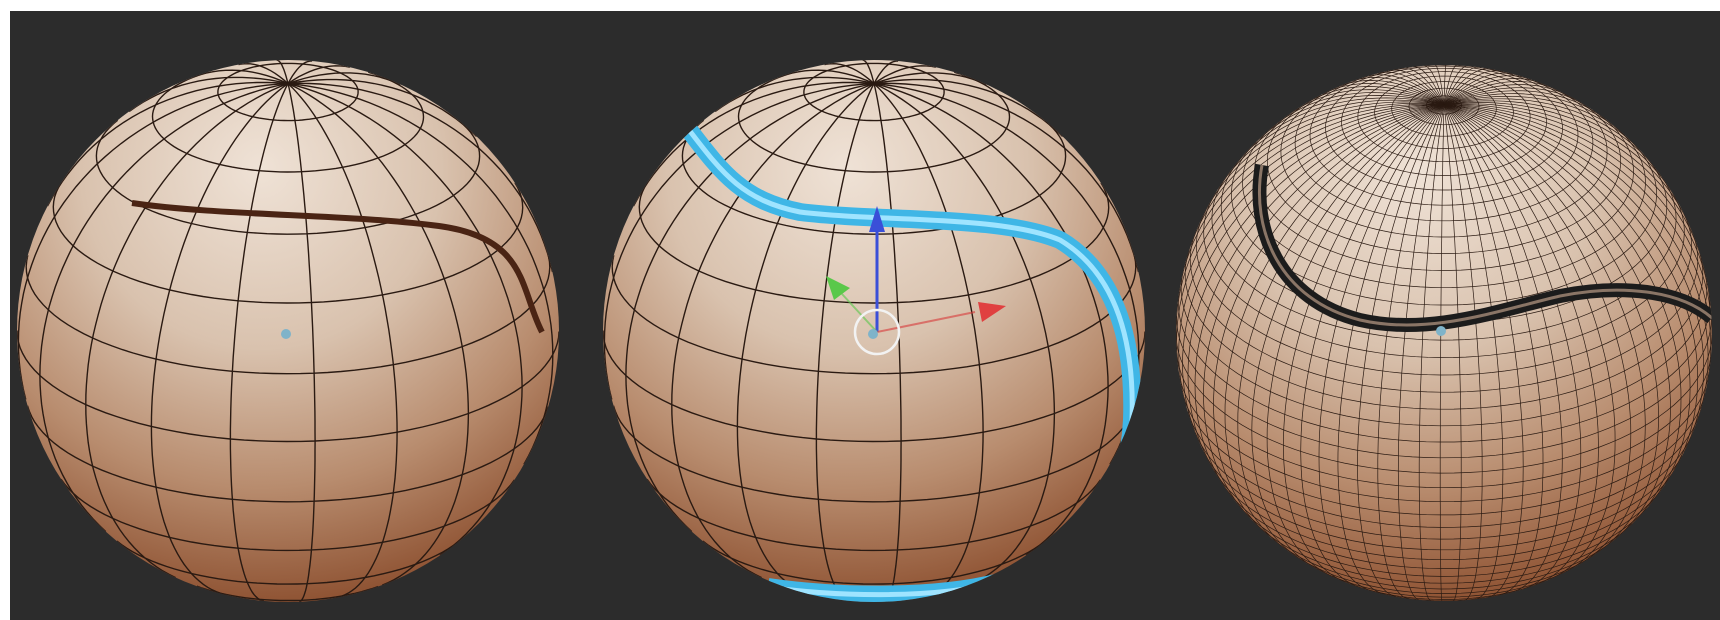  What do you see at coordinates (926, 322) in the screenshot?
I see `gizmo-x-axis` at bounding box center [926, 322].